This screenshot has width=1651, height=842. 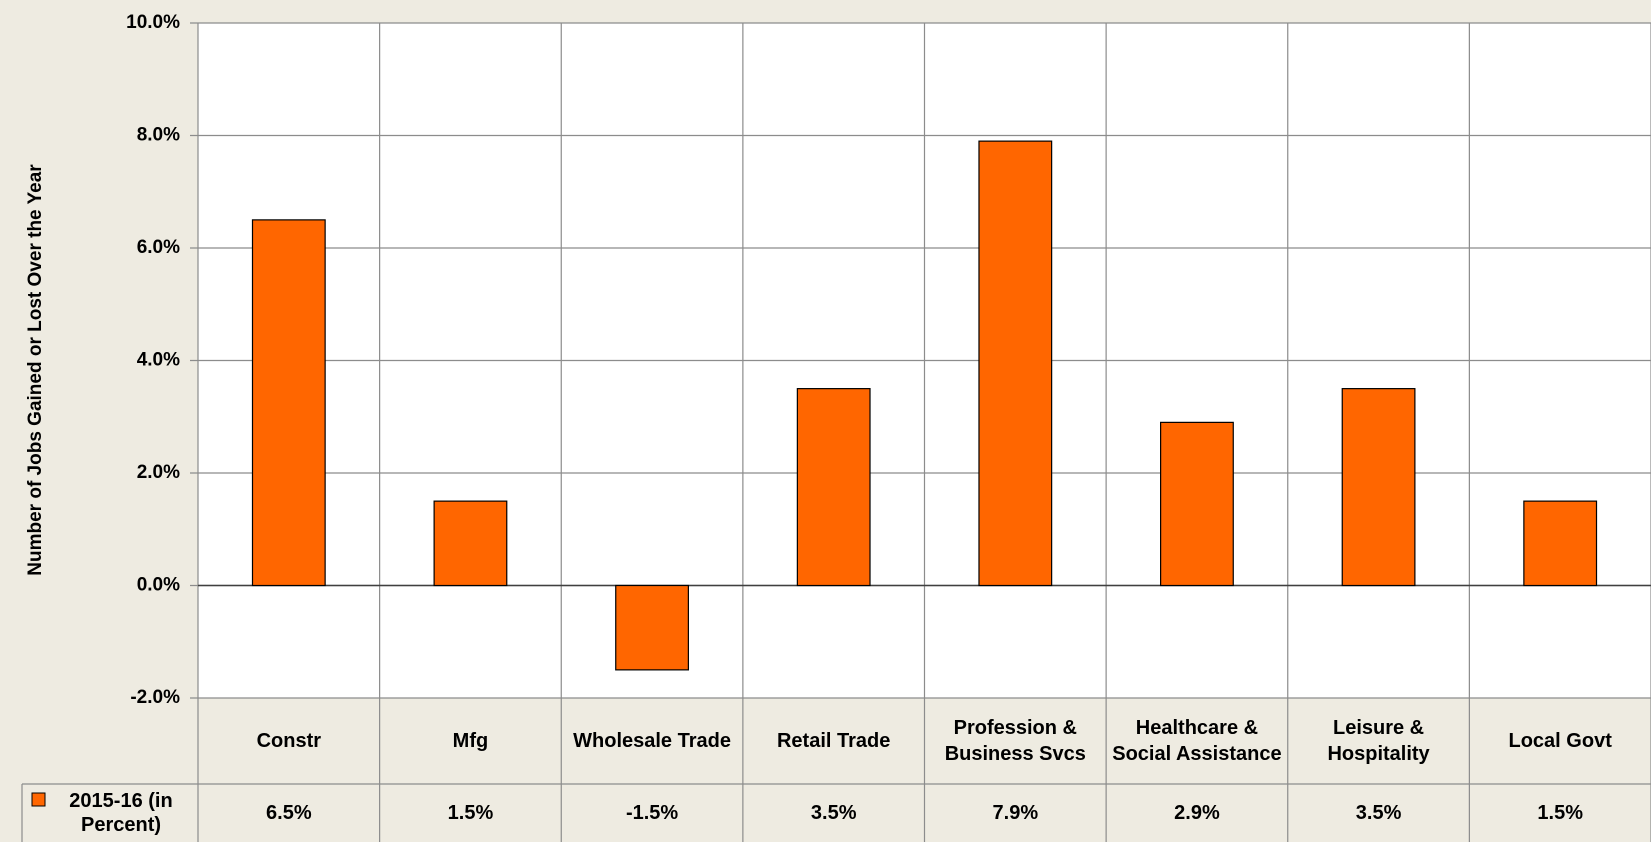 I want to click on x-tick-label: Leisure & Hospitality, so click(x=1378, y=741).